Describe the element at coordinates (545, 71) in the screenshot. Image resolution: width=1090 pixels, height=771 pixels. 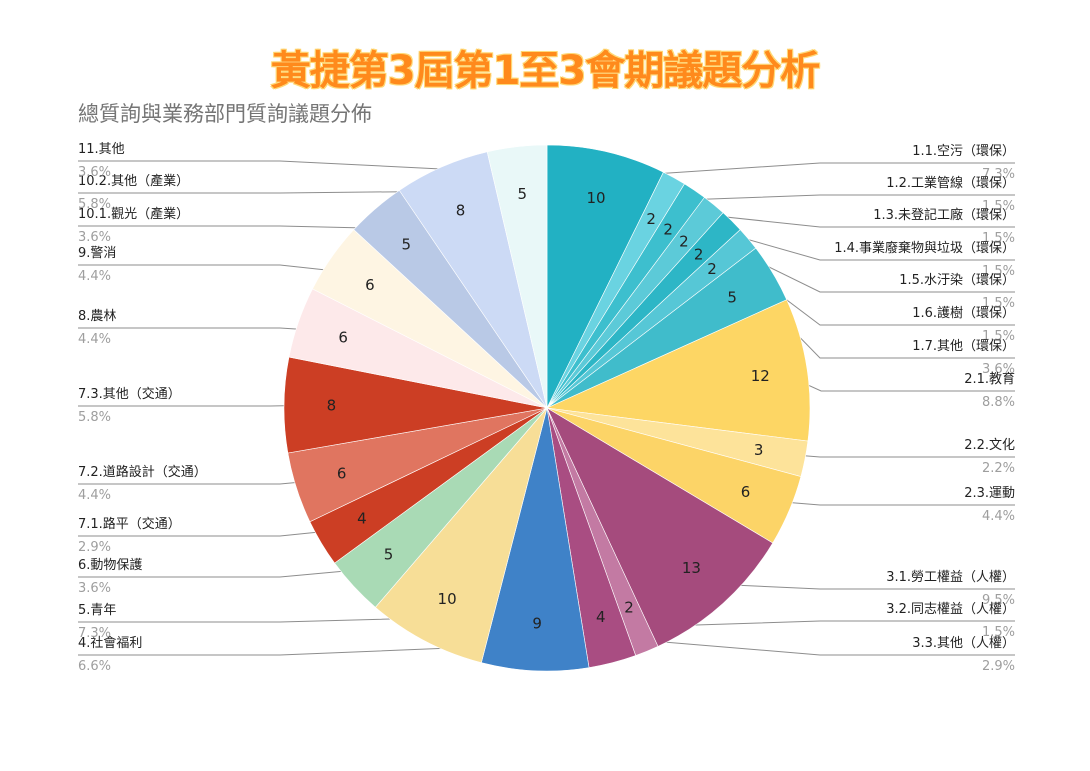
I see `banner-title: 黃捷第3屆第1至3會期議題分析` at that location.